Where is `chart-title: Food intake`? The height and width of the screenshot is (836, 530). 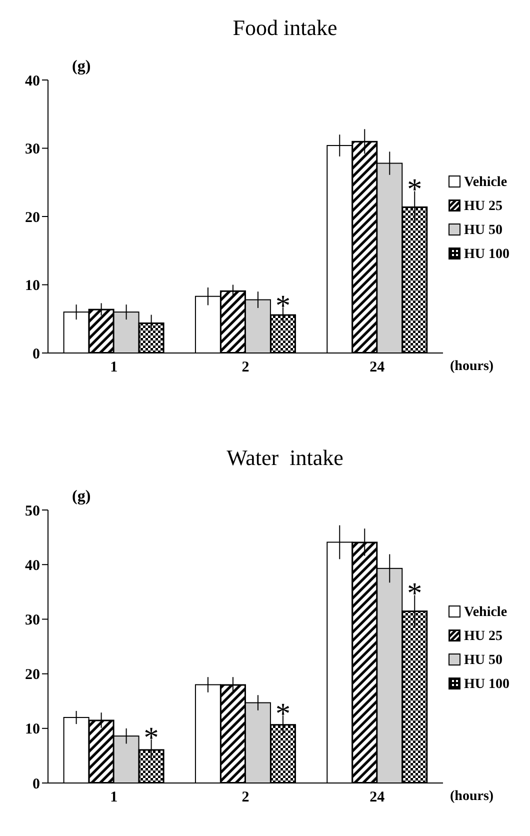
chart-title: Food intake is located at coordinates (285, 28).